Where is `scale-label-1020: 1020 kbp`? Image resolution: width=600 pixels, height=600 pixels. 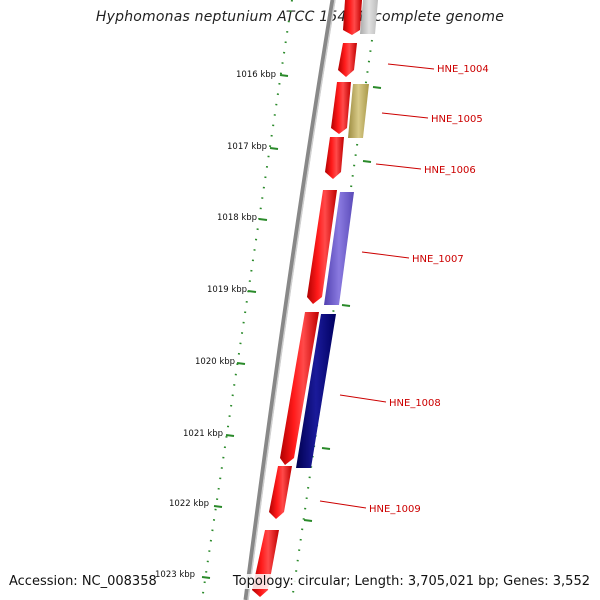 scale-label-1020: 1020 kbp is located at coordinates (215, 362).